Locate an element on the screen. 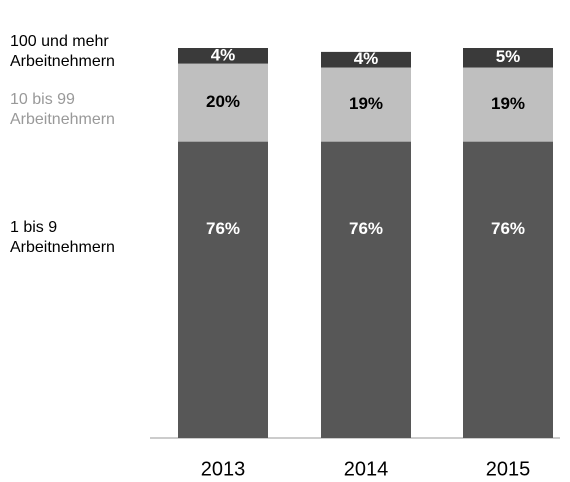 This screenshot has height=482, width=570. x-tick-label: 2014 is located at coordinates (366, 469).